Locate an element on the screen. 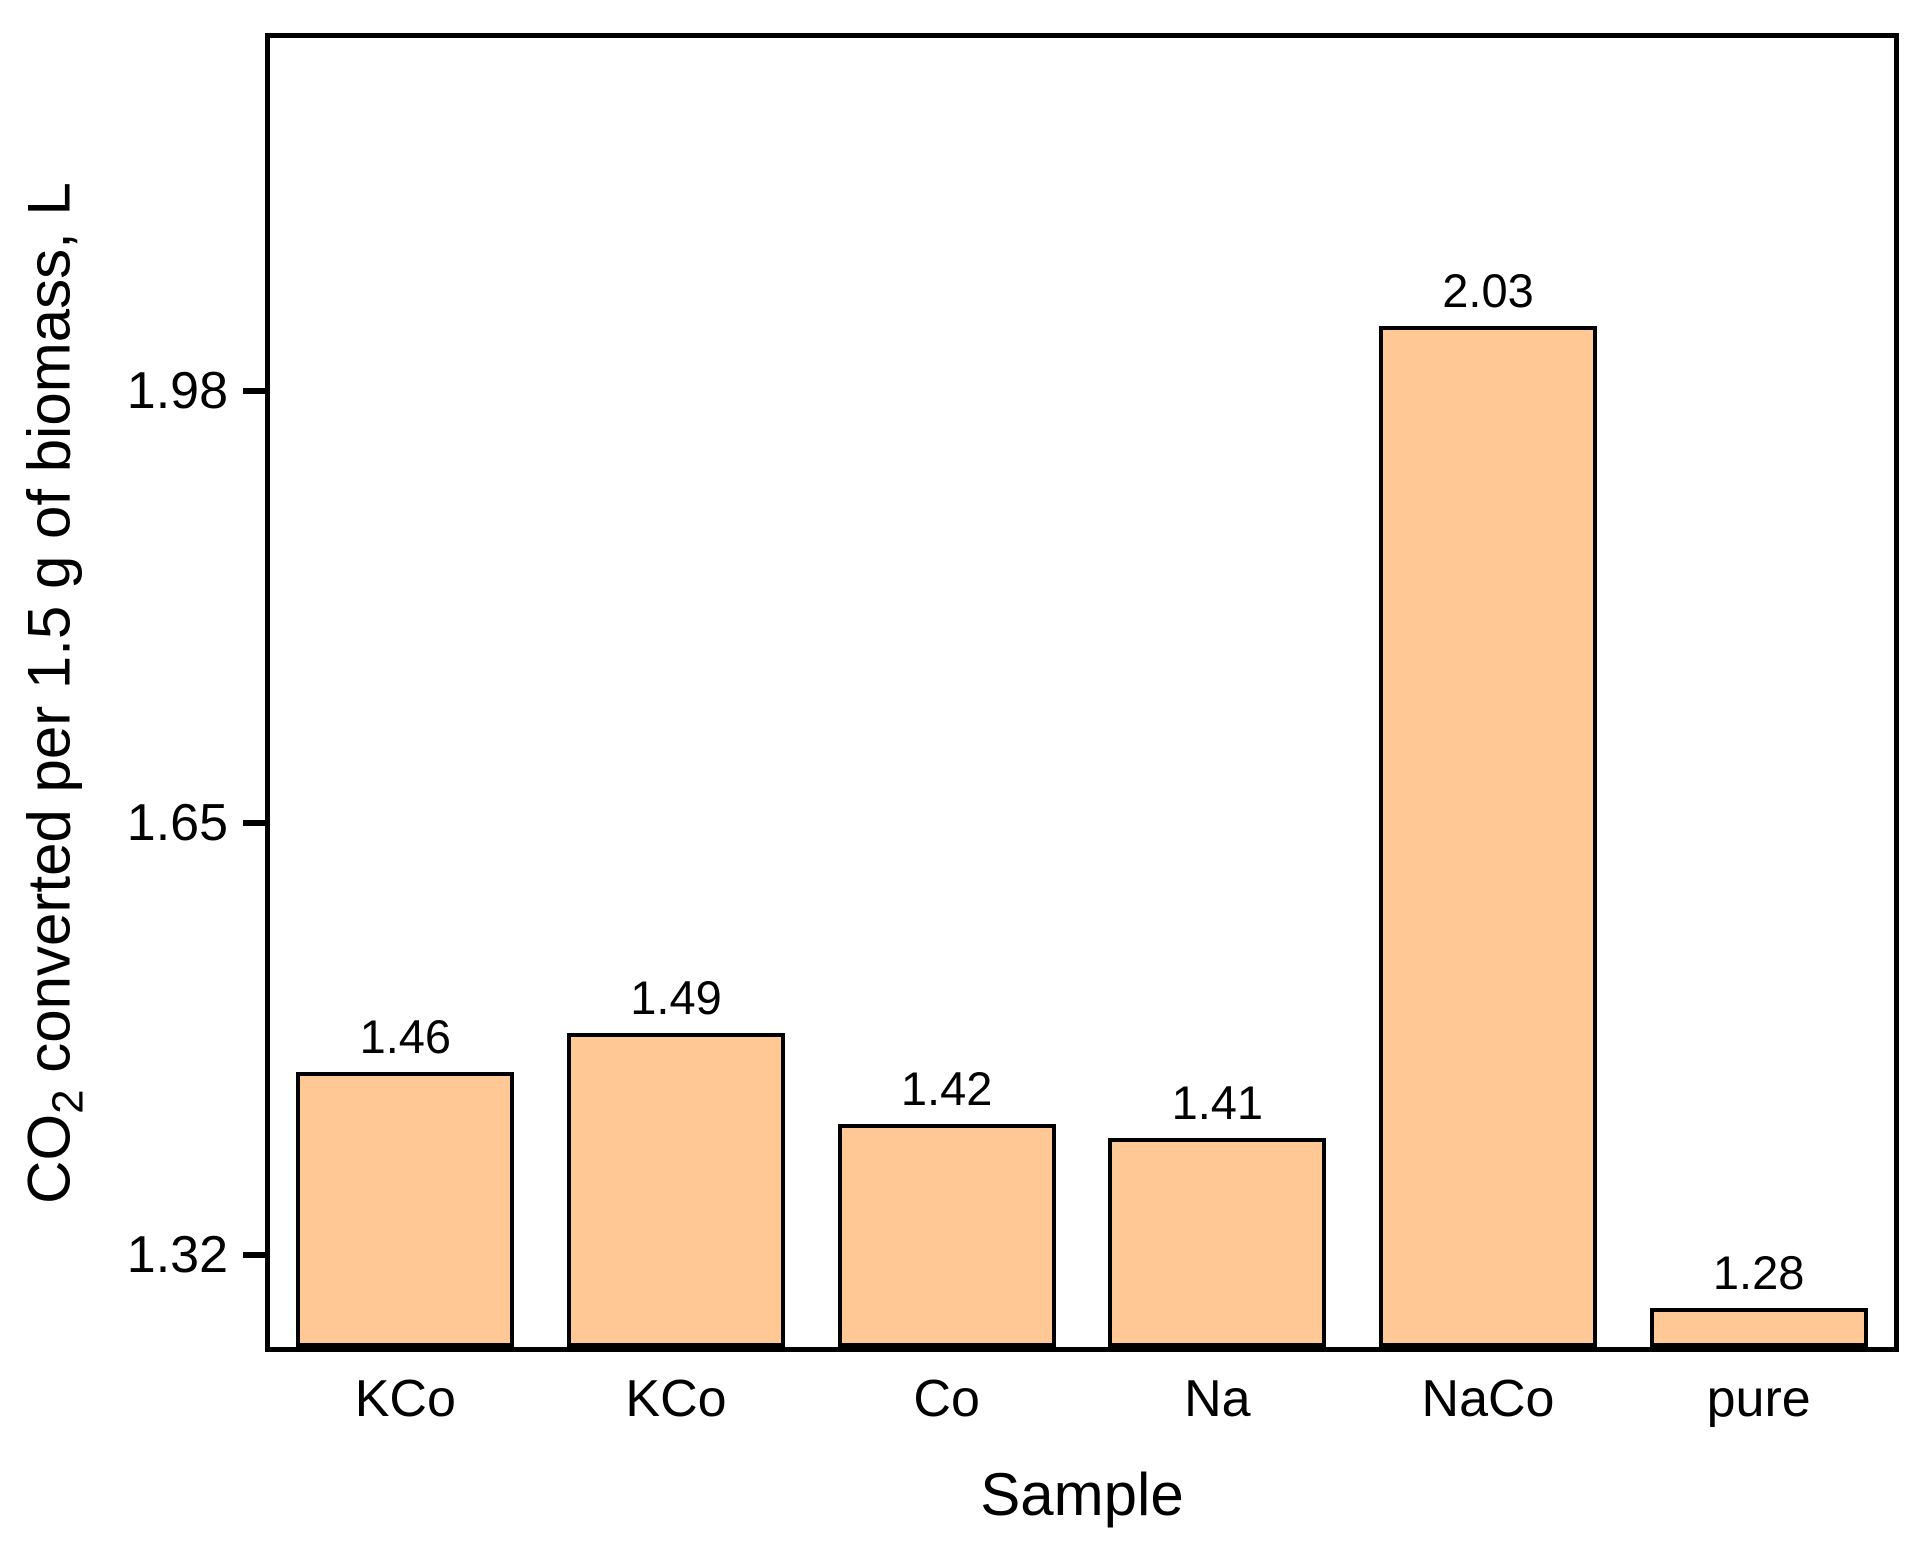  bar-value-label: 2.03 is located at coordinates (1488, 290).